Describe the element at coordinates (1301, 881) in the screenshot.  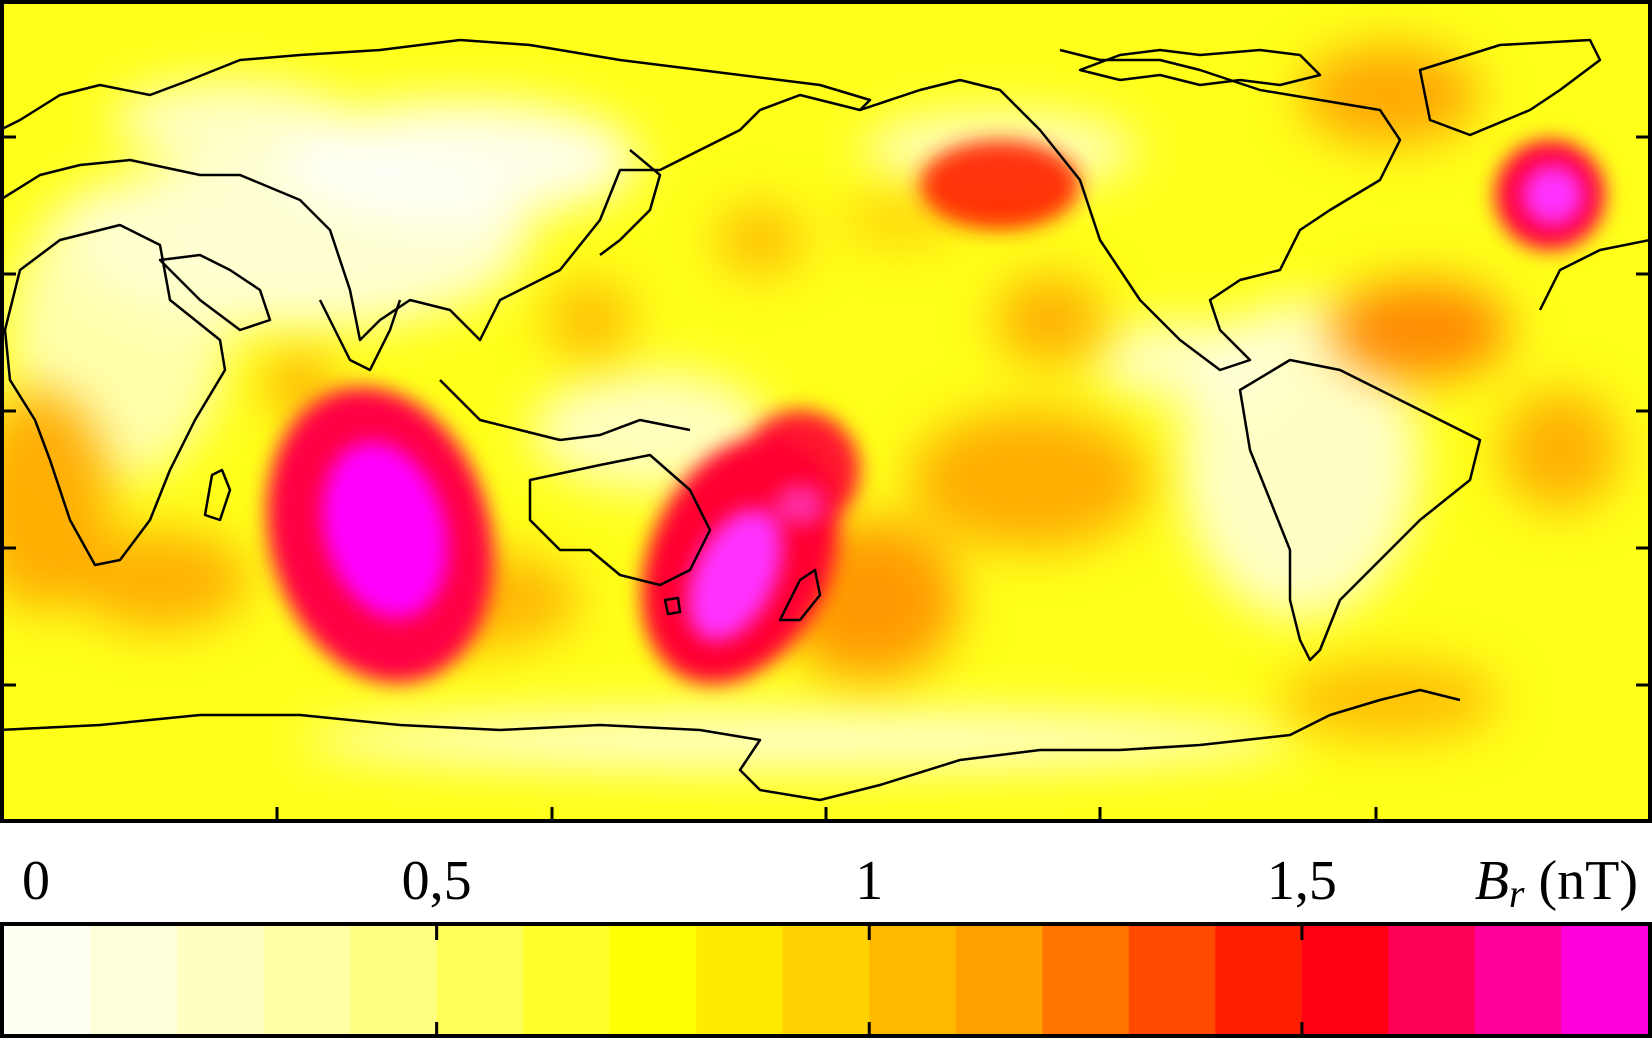
I see `colorbar-tick-label: 1,5` at that location.